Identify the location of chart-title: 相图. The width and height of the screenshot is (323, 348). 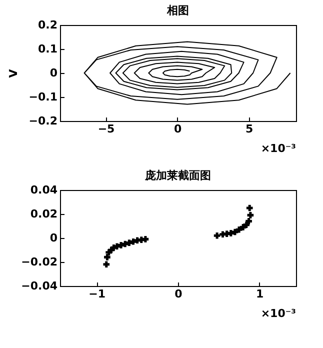
(177, 10).